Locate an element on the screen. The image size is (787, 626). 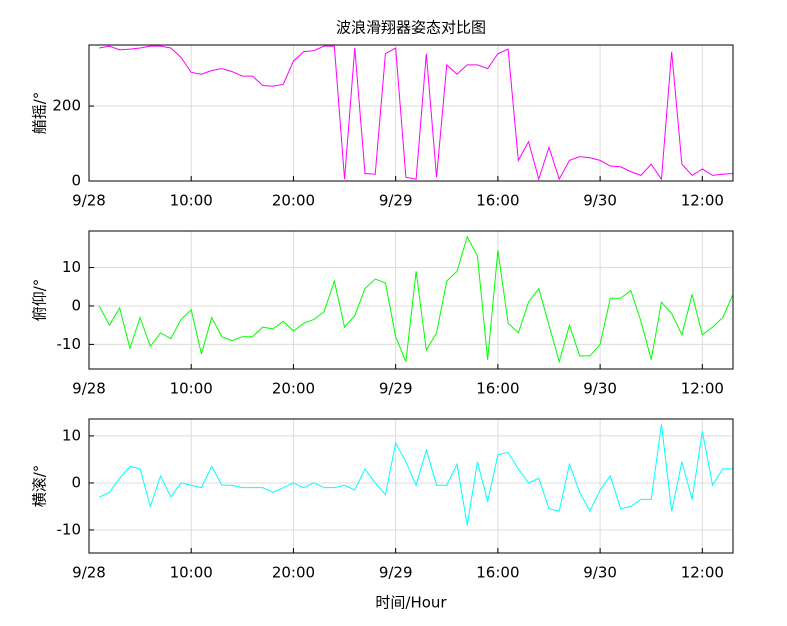
chart-title: 波浪滑翔器姿态对比图 is located at coordinates (411, 28).